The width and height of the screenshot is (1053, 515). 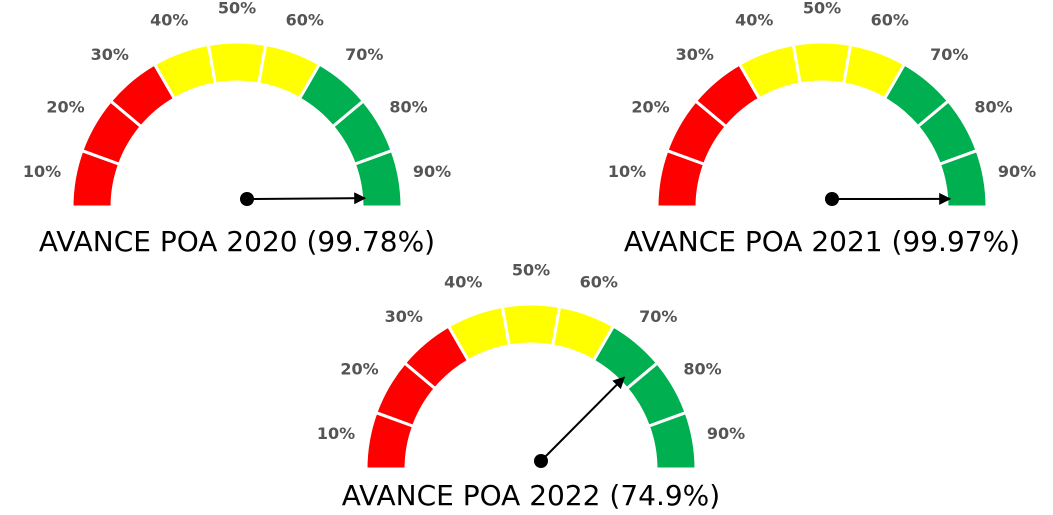 I want to click on gauge-title: AVANCE POA 2020 (99.78%), so click(x=237, y=241).